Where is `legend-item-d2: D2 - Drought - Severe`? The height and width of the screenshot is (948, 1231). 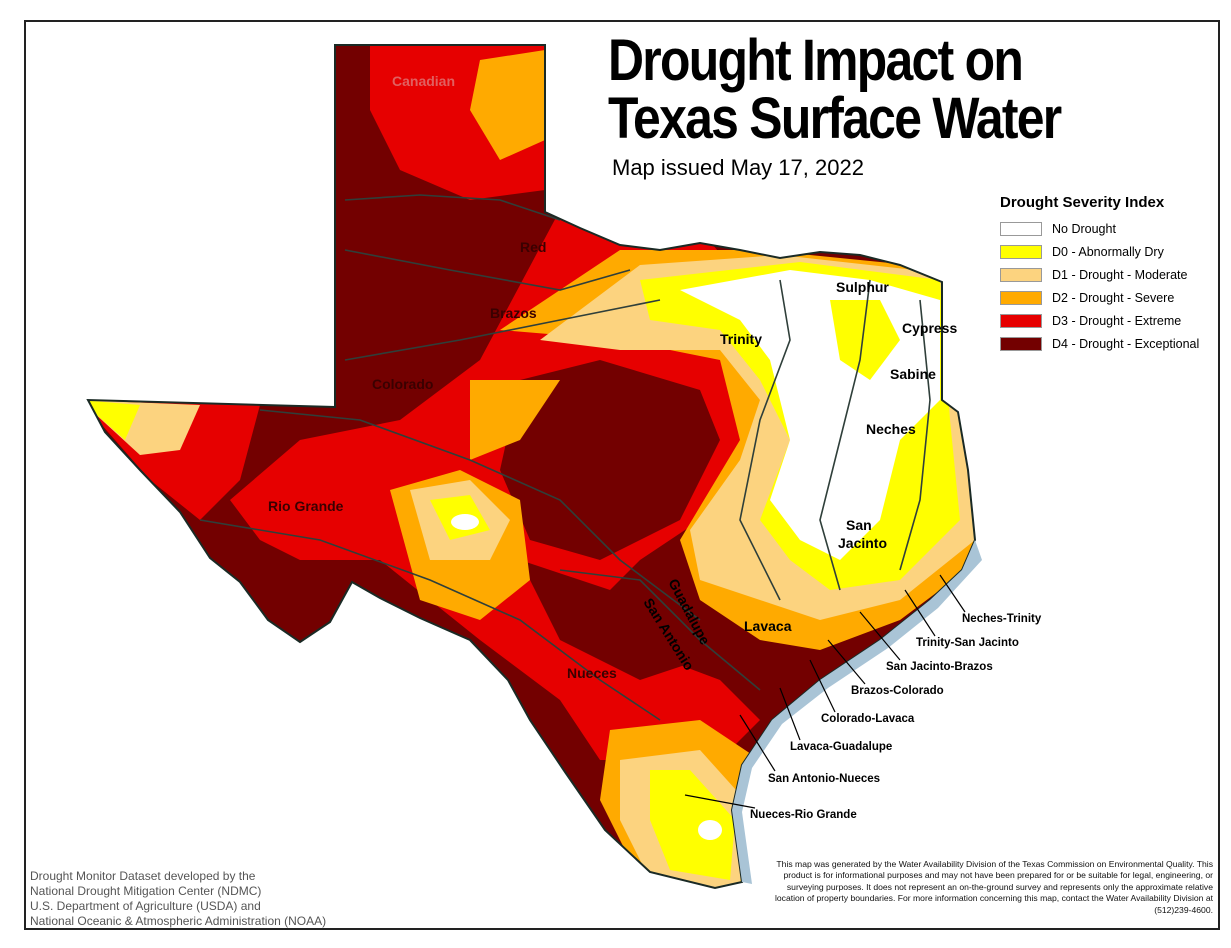
legend-item-d2: D2 - Drought - Severe is located at coordinates (1099, 297).